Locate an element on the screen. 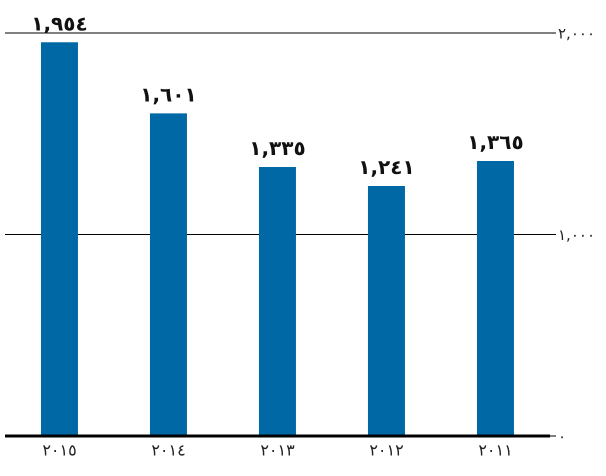 The height and width of the screenshot is (476, 606). data-label: ١,٩٥٤ is located at coordinates (59, 23).